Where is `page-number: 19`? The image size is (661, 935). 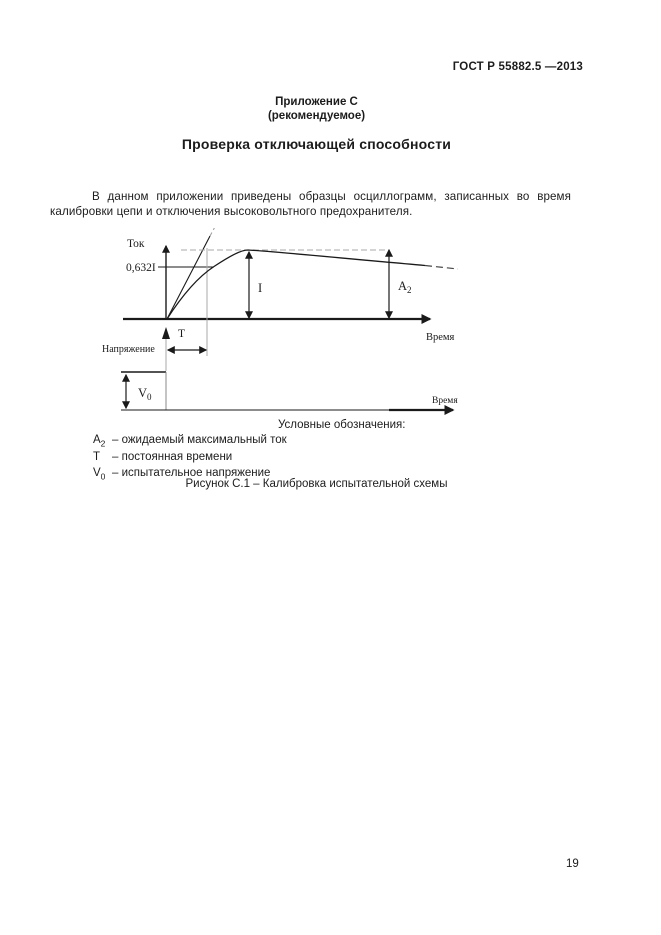 page-number: 19 is located at coordinates (572, 864).